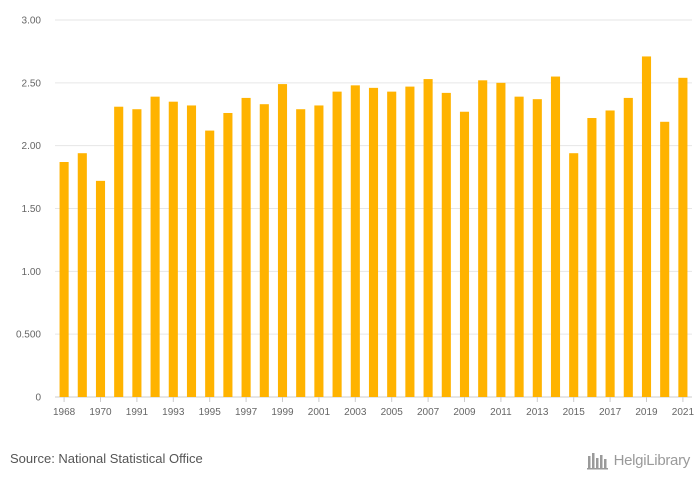 The width and height of the screenshot is (700, 483). What do you see at coordinates (537, 412) in the screenshot?
I see `x-tick-label: 2013` at bounding box center [537, 412].